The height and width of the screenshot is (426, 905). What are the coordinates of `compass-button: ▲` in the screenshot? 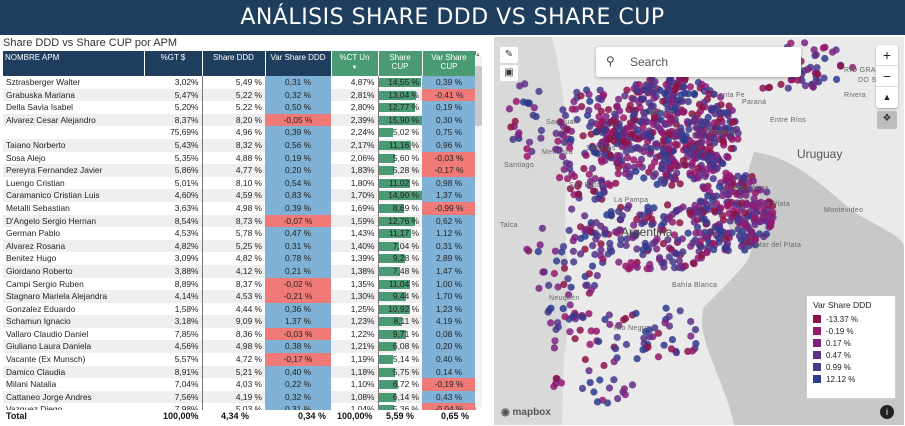 It's located at (887, 97).